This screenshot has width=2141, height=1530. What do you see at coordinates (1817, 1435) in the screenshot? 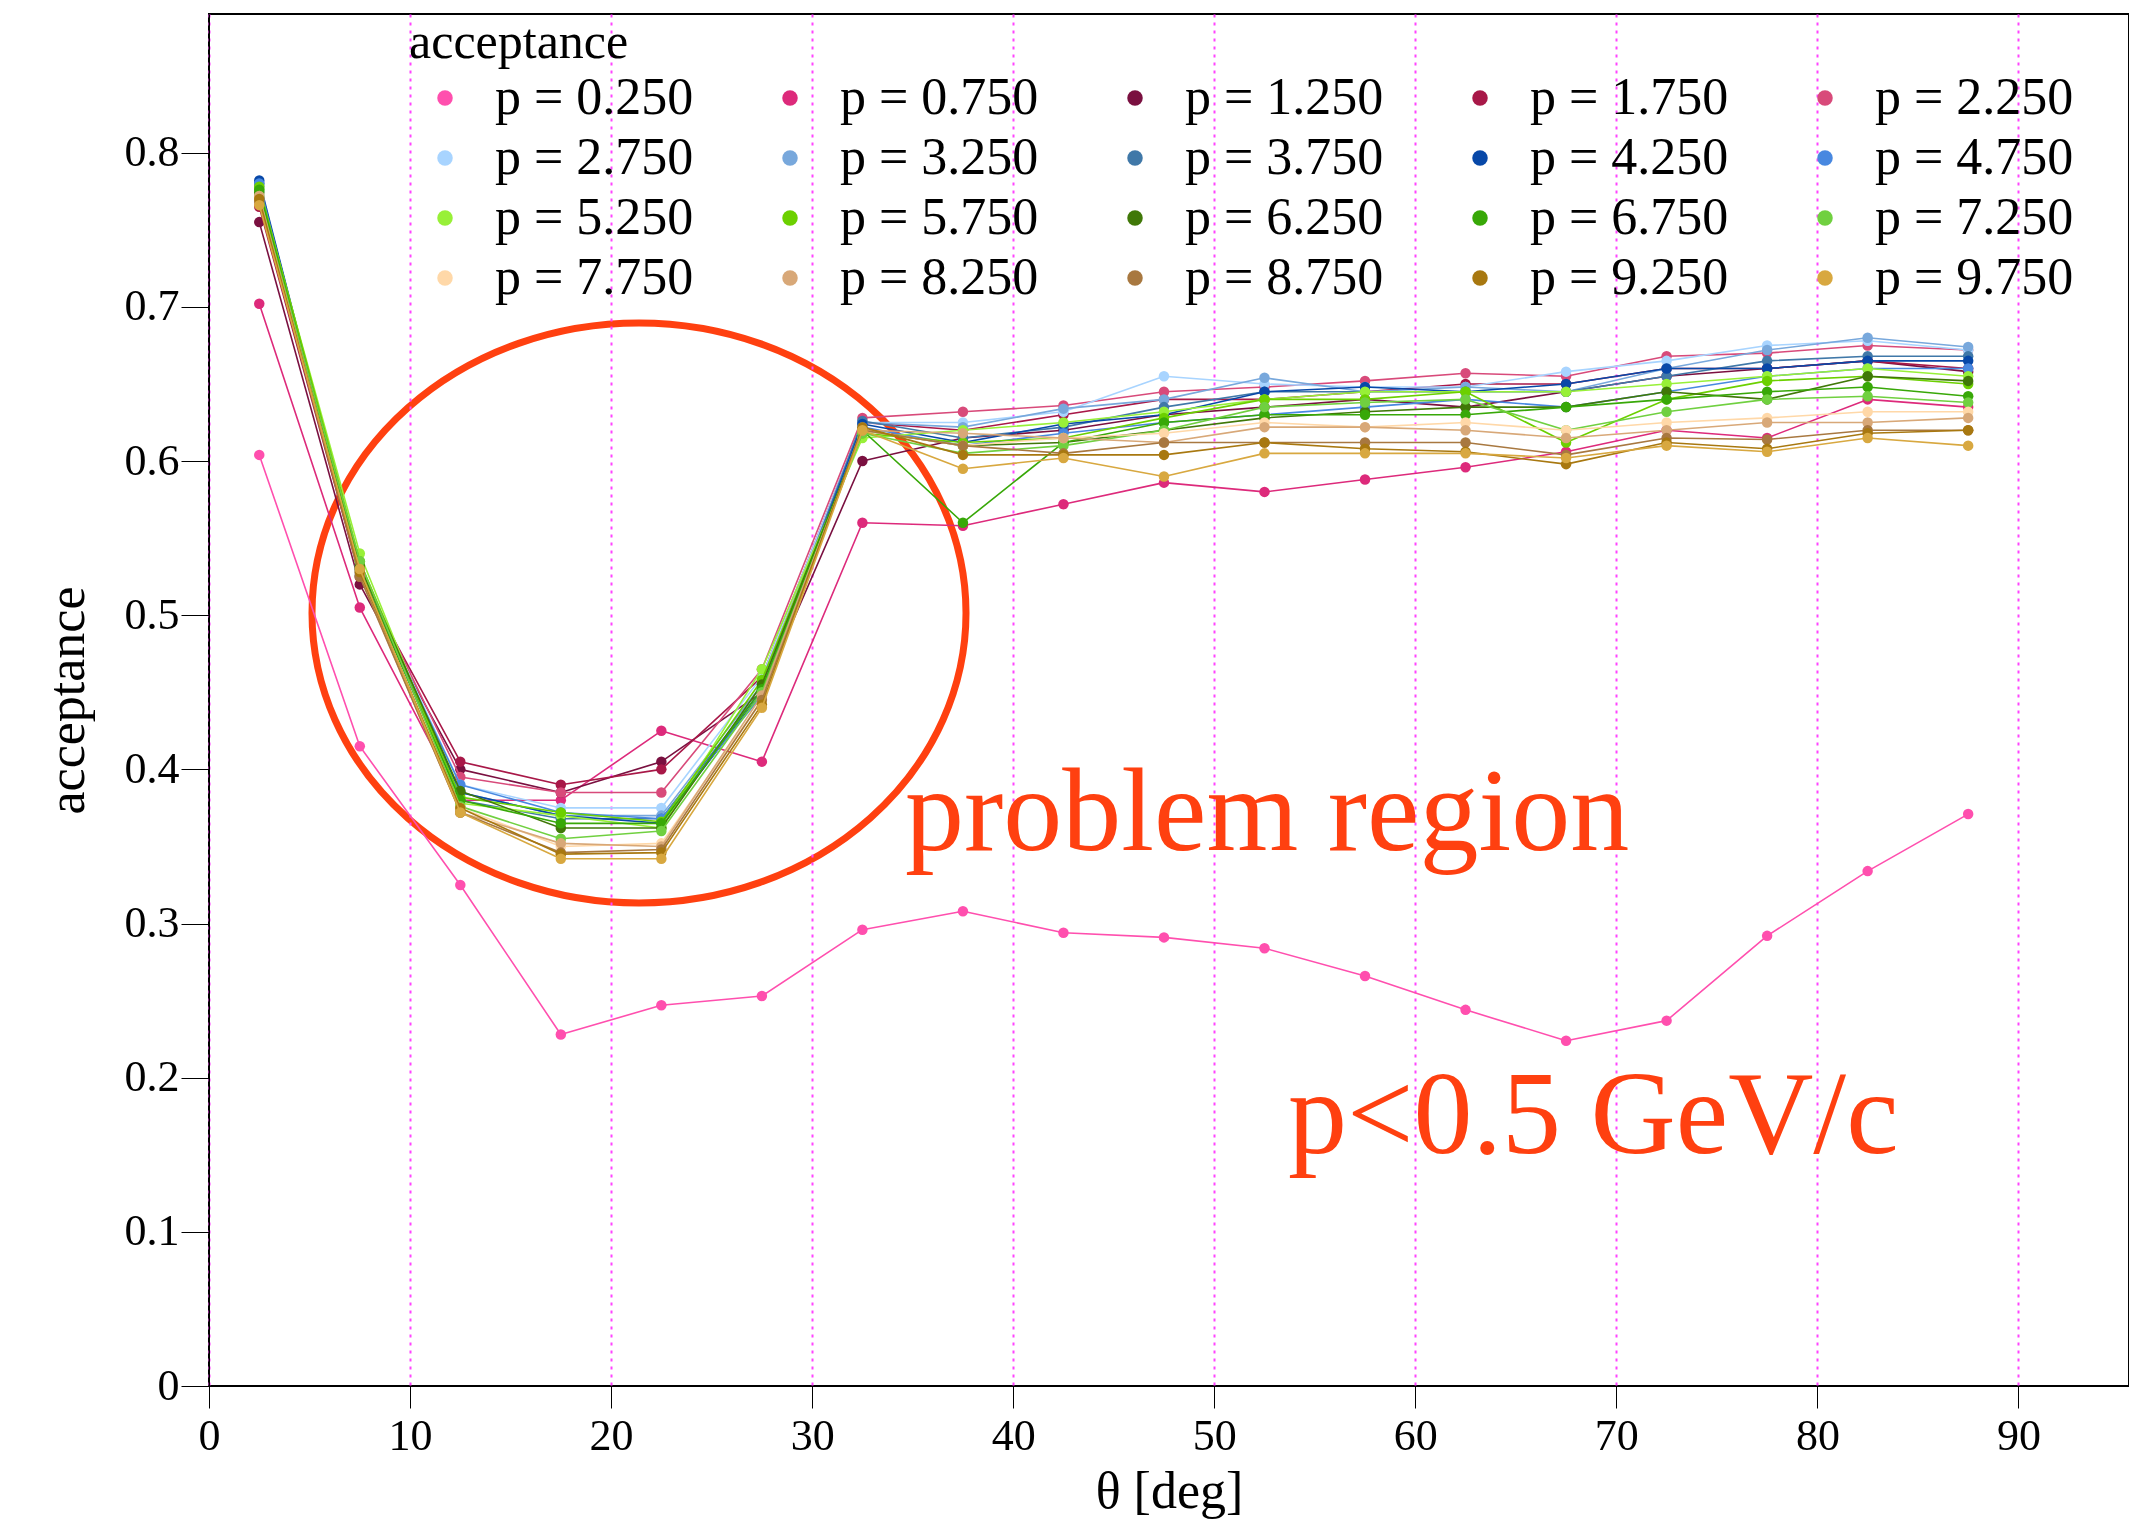
I see `x-tick-label: 80` at bounding box center [1817, 1435].